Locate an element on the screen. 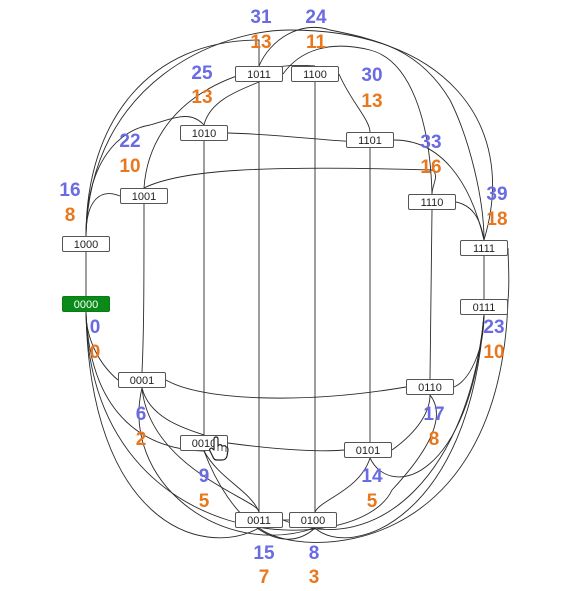 The height and width of the screenshot is (591, 578). node-0101: 0101 is located at coordinates (368, 450).